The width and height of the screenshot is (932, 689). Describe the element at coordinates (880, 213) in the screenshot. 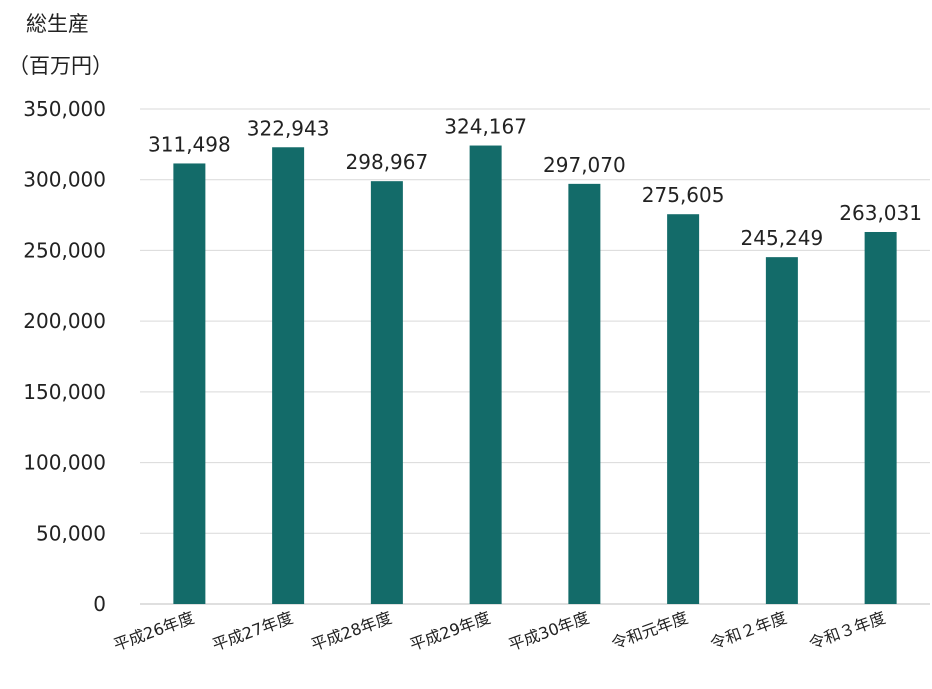

I see `data-label: 263,031` at that location.